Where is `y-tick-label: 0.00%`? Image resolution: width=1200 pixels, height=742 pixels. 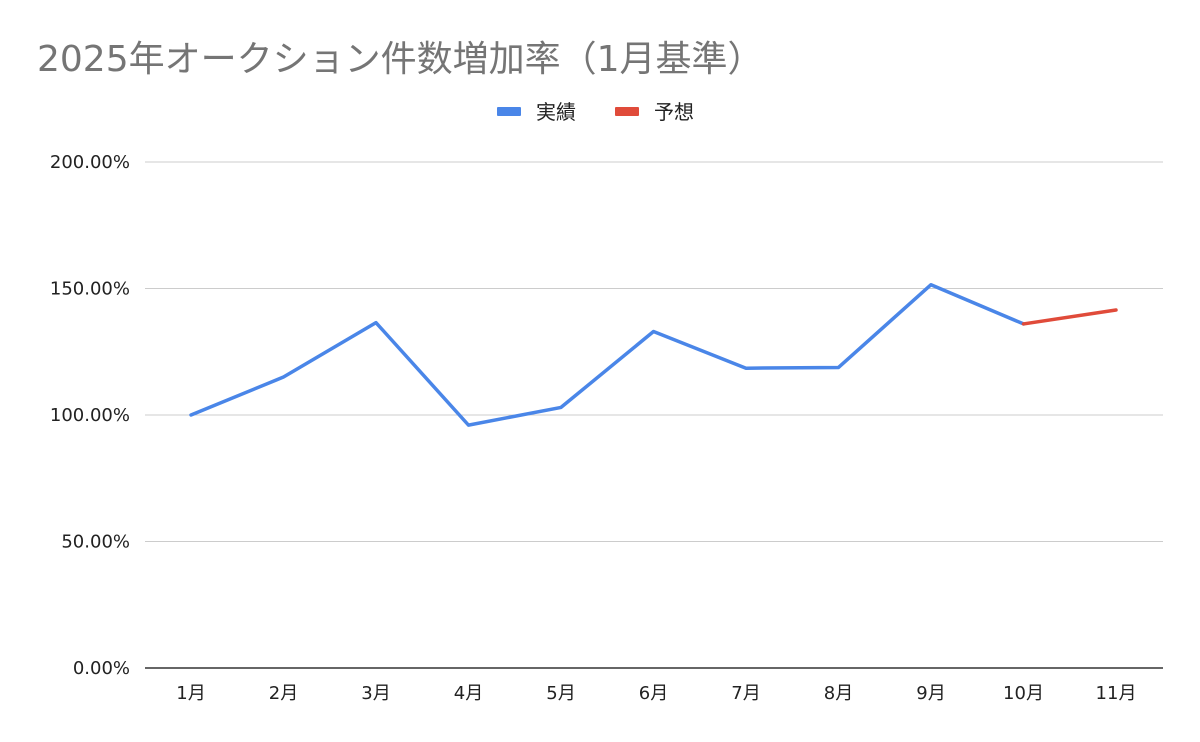
y-tick-label: 0.00% is located at coordinates (101, 668).